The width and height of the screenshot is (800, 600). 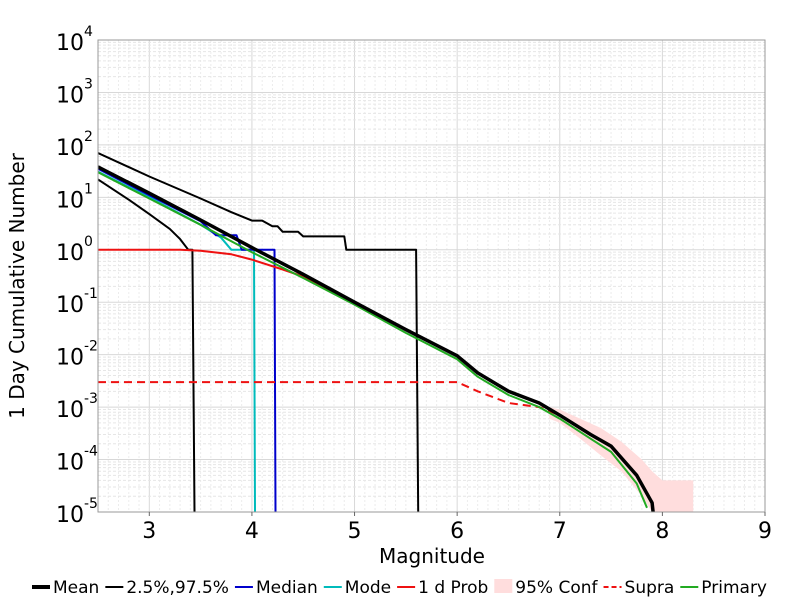 I want to click on legend-item-supra: Supra, so click(x=639, y=588).